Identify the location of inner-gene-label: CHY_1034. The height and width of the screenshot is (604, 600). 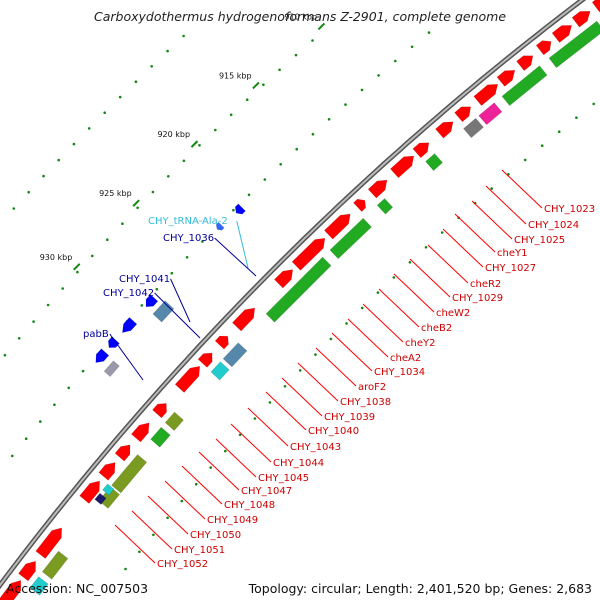
(378, 355).